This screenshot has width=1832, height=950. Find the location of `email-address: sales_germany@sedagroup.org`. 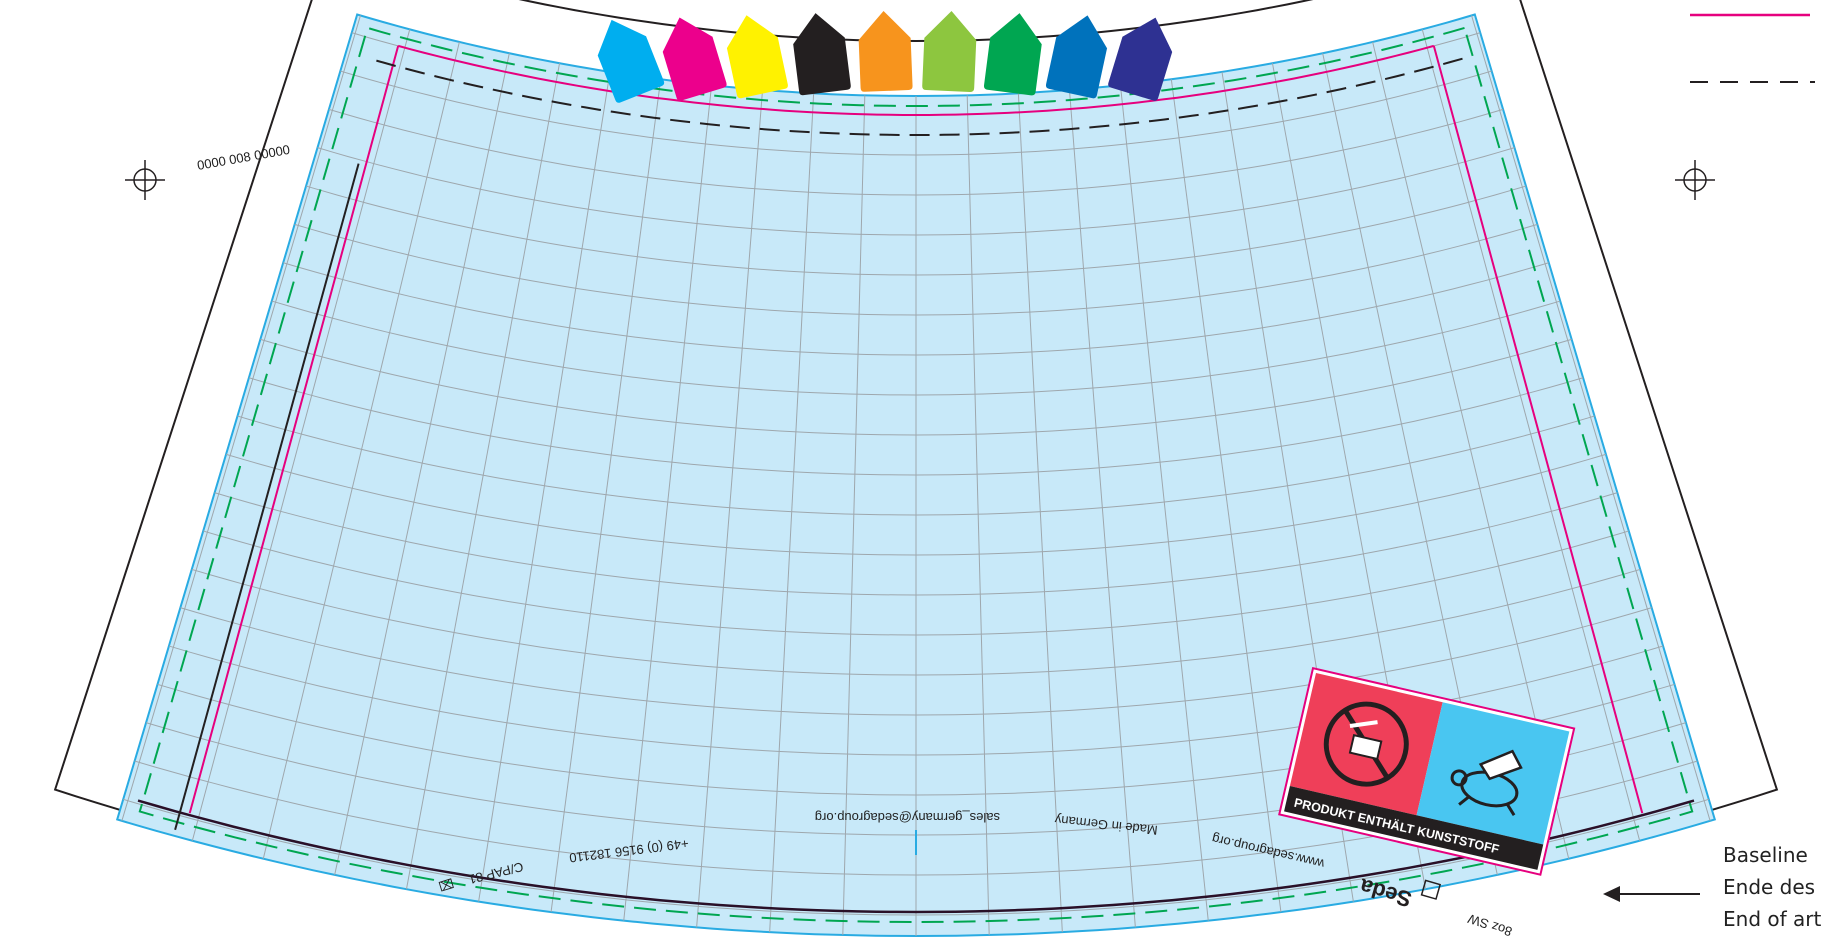

email-address: sales_germany@sedagroup.org is located at coordinates (907, 817).